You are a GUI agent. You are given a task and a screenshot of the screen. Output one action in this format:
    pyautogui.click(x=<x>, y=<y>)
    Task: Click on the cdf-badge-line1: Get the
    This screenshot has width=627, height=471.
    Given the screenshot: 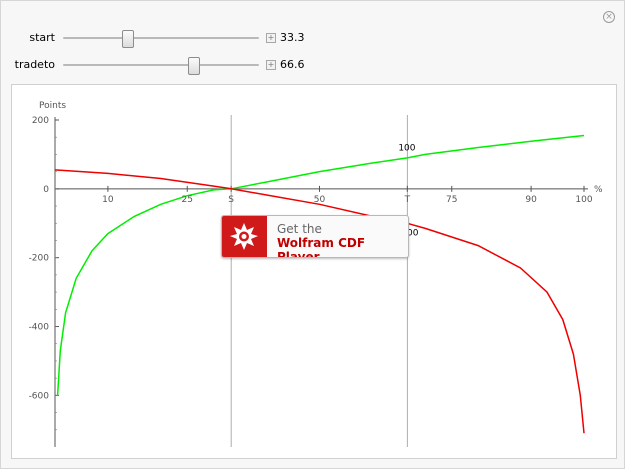 What is the action you would take?
    pyautogui.click(x=299, y=229)
    